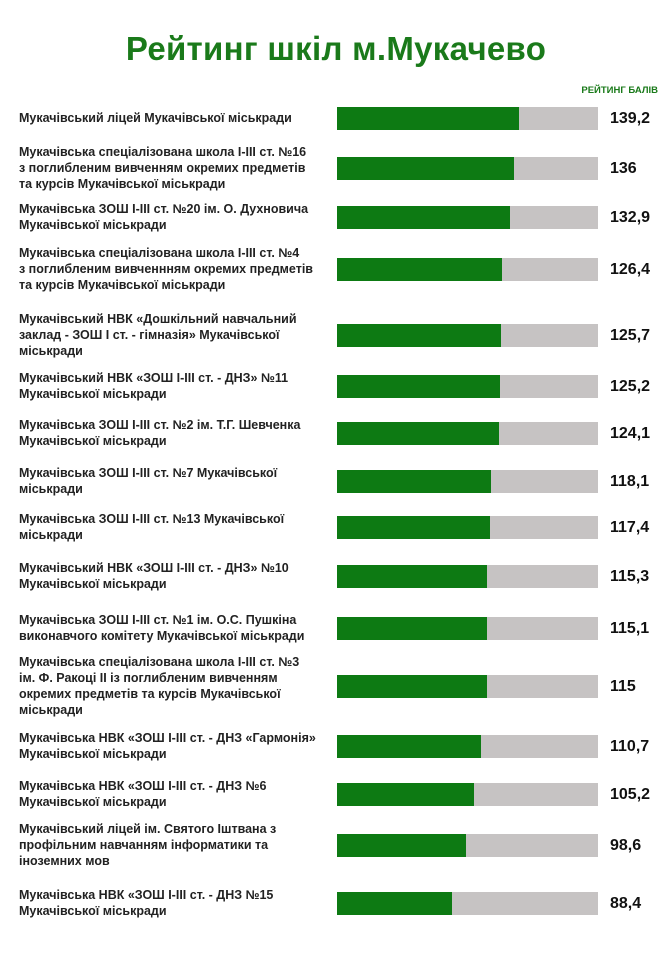 Image resolution: width=672 pixels, height=960 pixels. What do you see at coordinates (630, 576) in the screenshot?
I see `value-label: 115,3` at bounding box center [630, 576].